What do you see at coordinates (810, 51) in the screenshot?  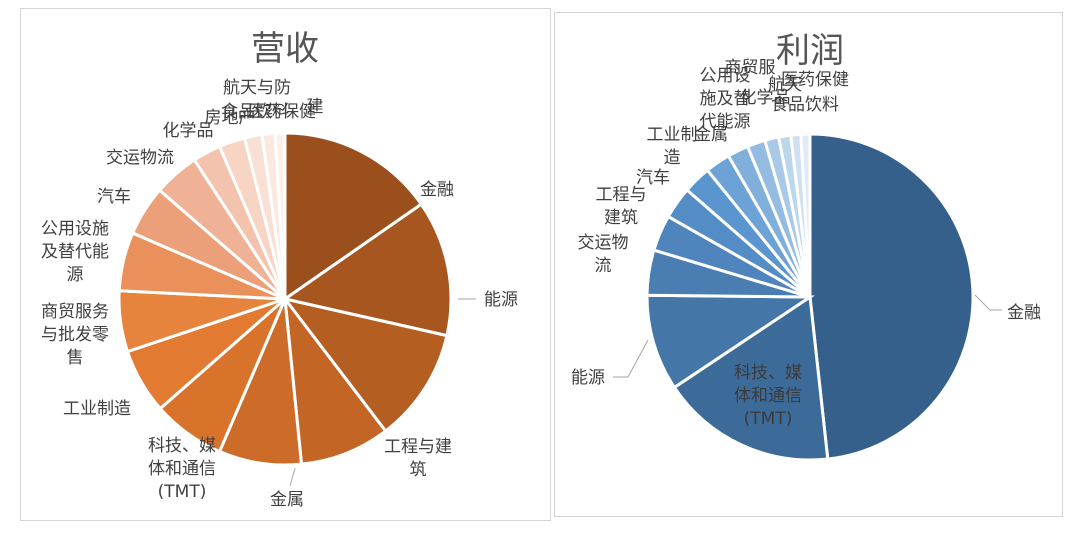 I see `chart-title: 利润` at bounding box center [810, 51].